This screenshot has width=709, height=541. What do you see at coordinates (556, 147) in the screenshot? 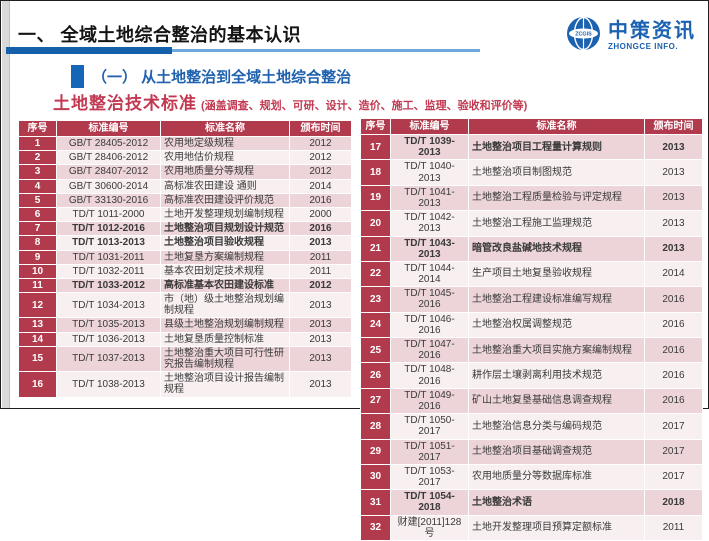
I see `cell-name: 土地整治项目工程量计算规则` at bounding box center [556, 147].